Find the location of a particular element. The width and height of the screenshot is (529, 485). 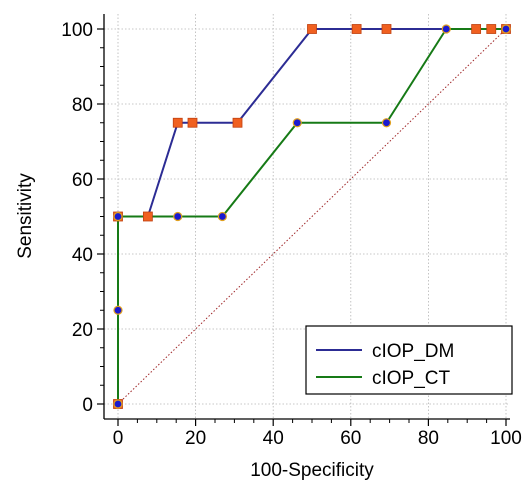

x-tick-label: 60 is located at coordinates (350, 438).